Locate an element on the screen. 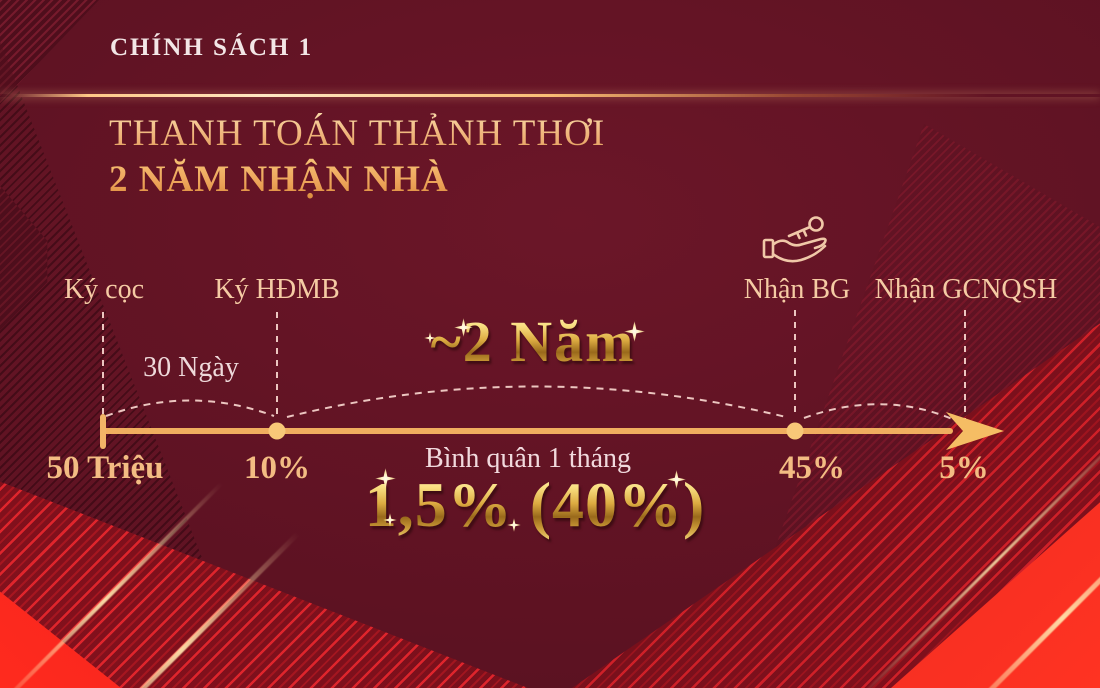 The height and width of the screenshot is (688, 1100). milestone-value-10pct: 10% is located at coordinates (277, 468).